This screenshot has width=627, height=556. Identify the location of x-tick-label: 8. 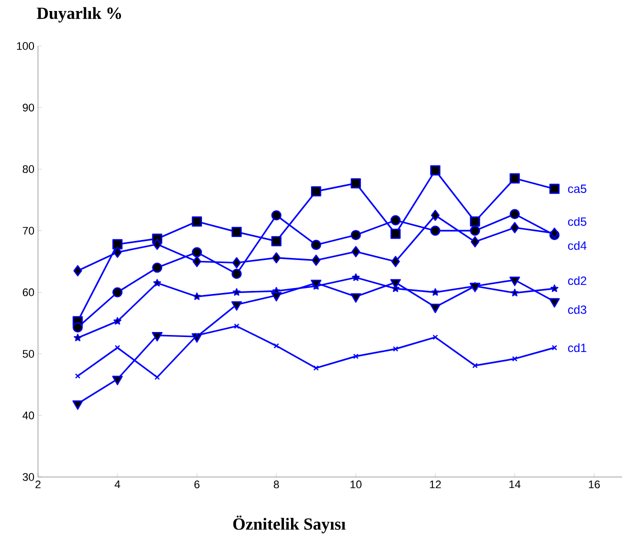
(276, 484).